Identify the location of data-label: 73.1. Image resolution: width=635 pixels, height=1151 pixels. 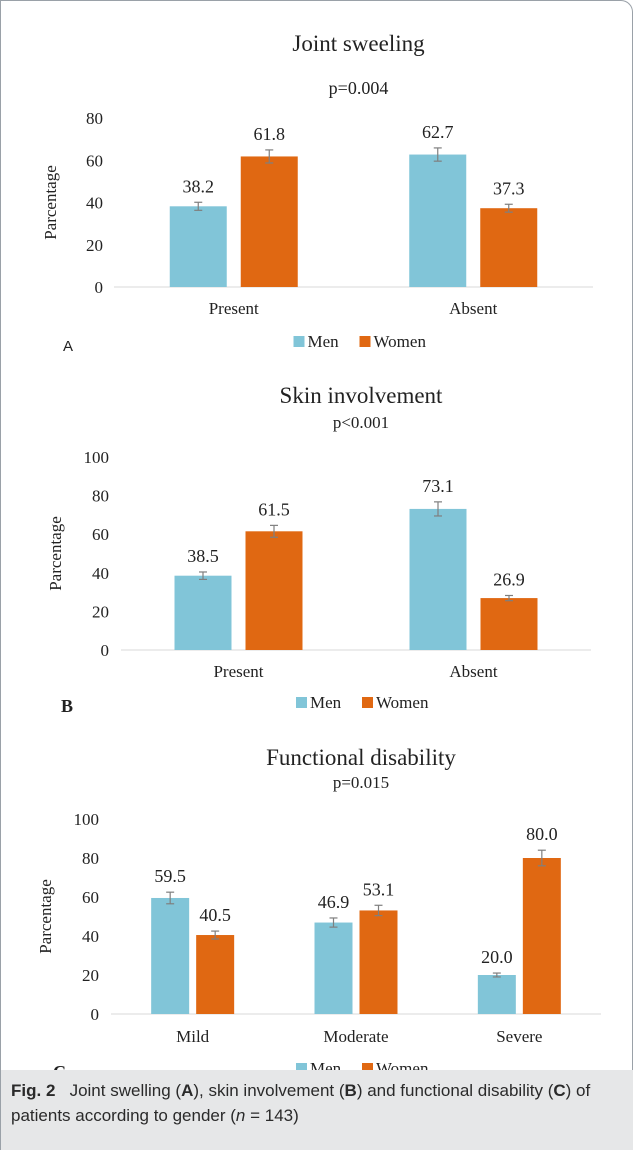
(438, 486).